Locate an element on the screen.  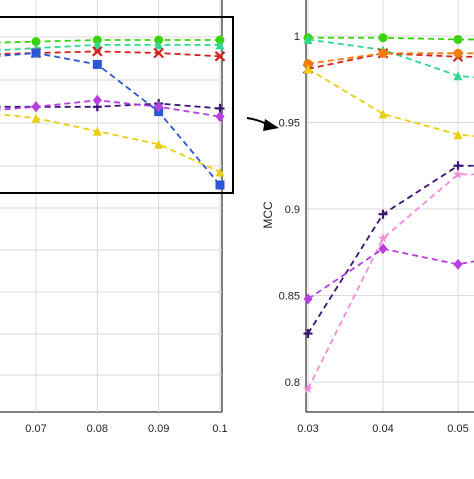
right-x-tick-label-2: 0.04 is located at coordinates (382, 429).